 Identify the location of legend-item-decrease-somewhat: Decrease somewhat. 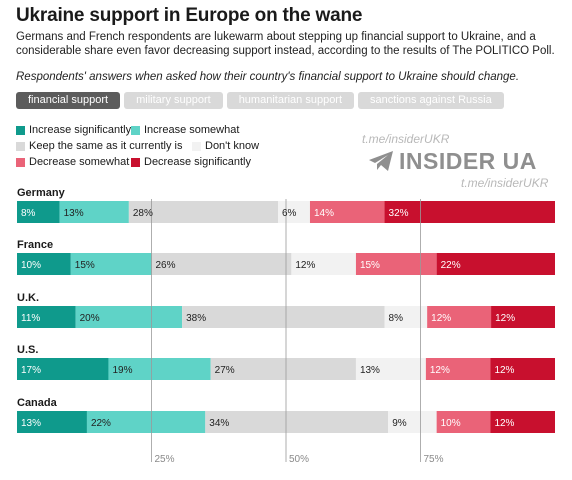
(72, 162).